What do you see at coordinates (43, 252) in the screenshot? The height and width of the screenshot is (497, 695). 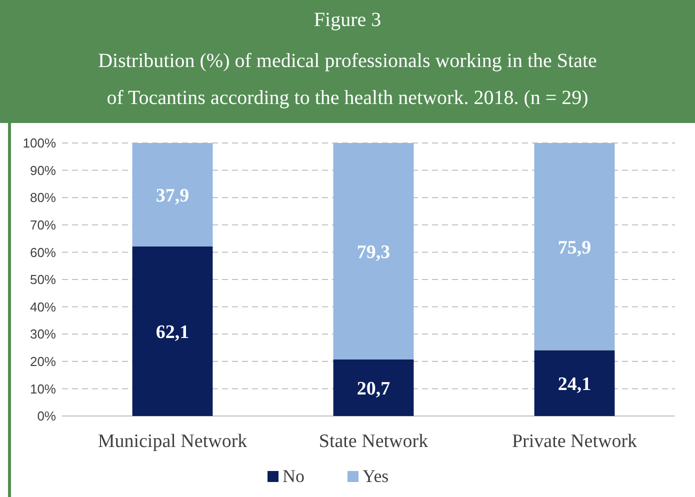 I see `y-tick-label: 60%` at bounding box center [43, 252].